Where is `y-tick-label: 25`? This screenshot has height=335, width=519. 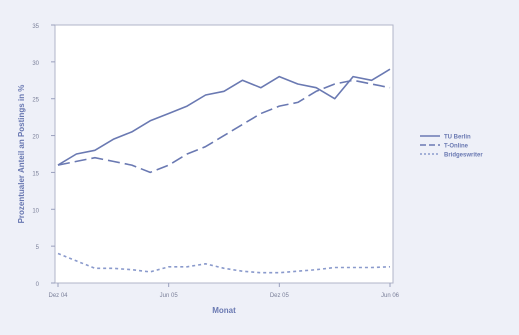 y-tick-label: 25 is located at coordinates (35, 101).